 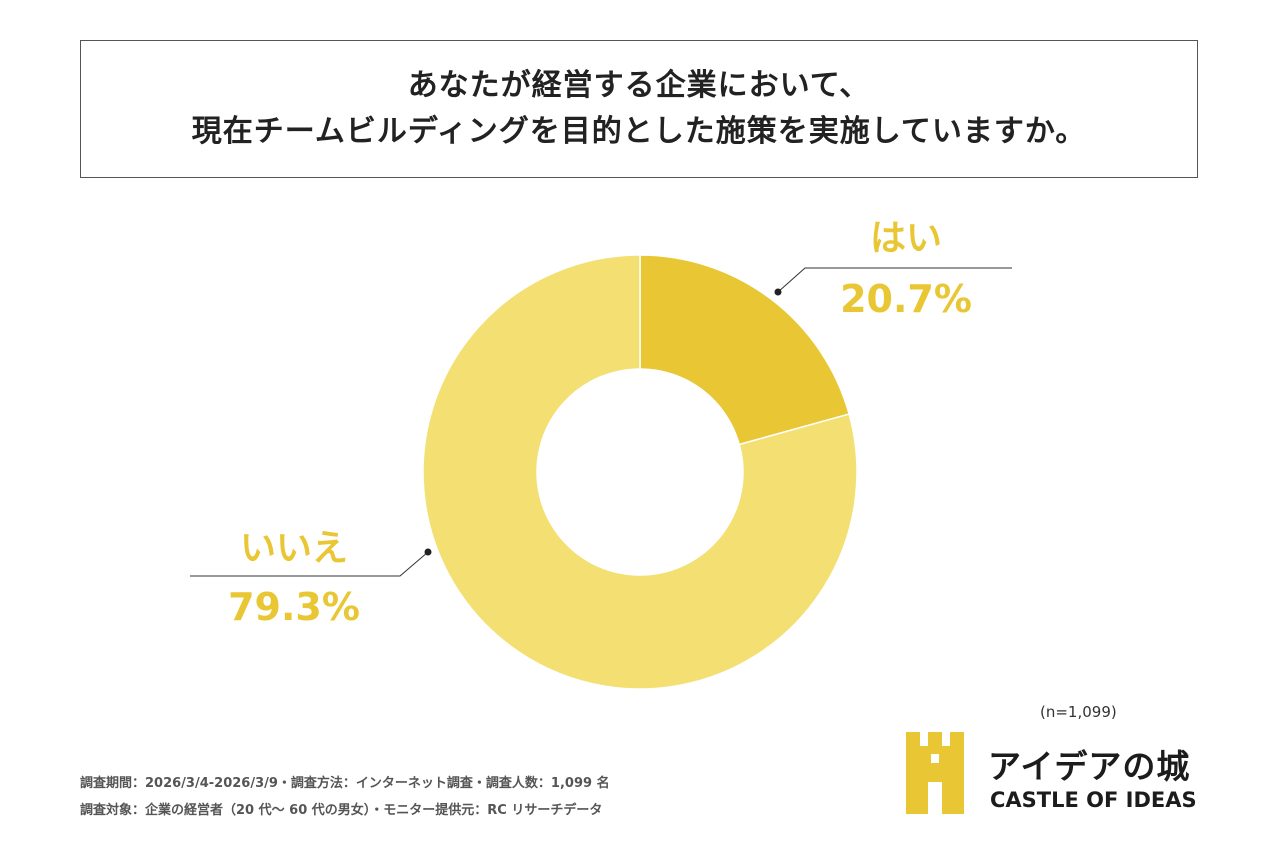 What do you see at coordinates (428, 552) in the screenshot?
I see `leader-dot-no` at bounding box center [428, 552].